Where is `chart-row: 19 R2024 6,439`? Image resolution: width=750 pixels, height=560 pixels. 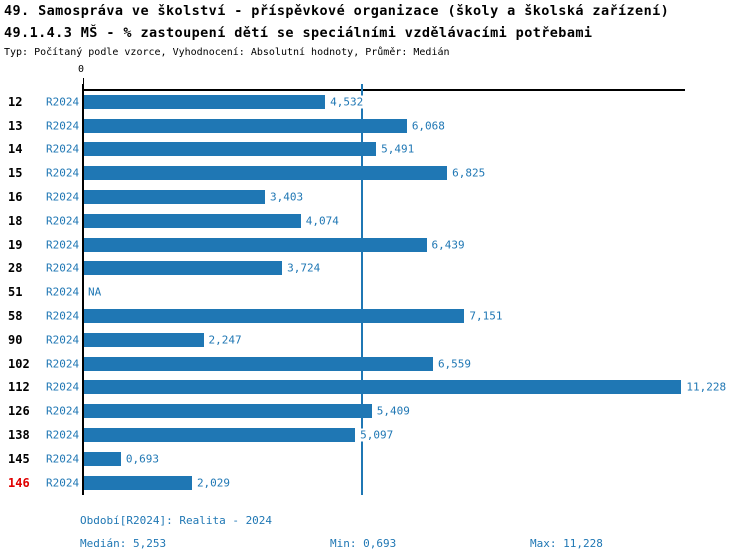
chart-row: 19 R2024 6,439 is located at coordinates (375, 245).